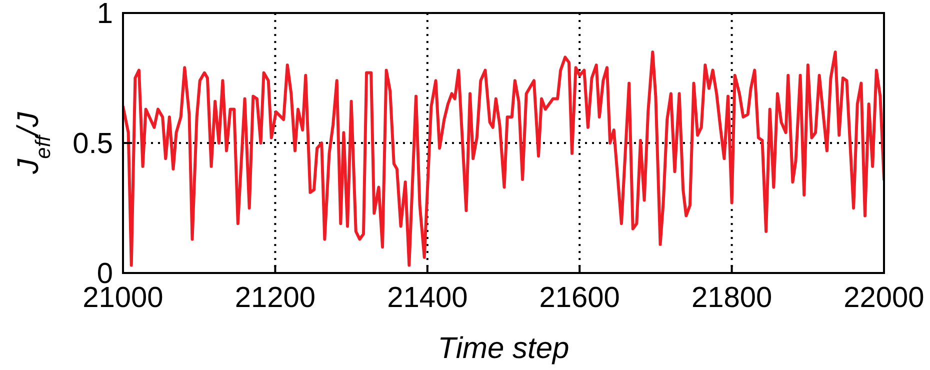 The height and width of the screenshot is (370, 930). Describe the element at coordinates (92, 144) in the screenshot. I see `y-tick-label: 0.5` at that location.